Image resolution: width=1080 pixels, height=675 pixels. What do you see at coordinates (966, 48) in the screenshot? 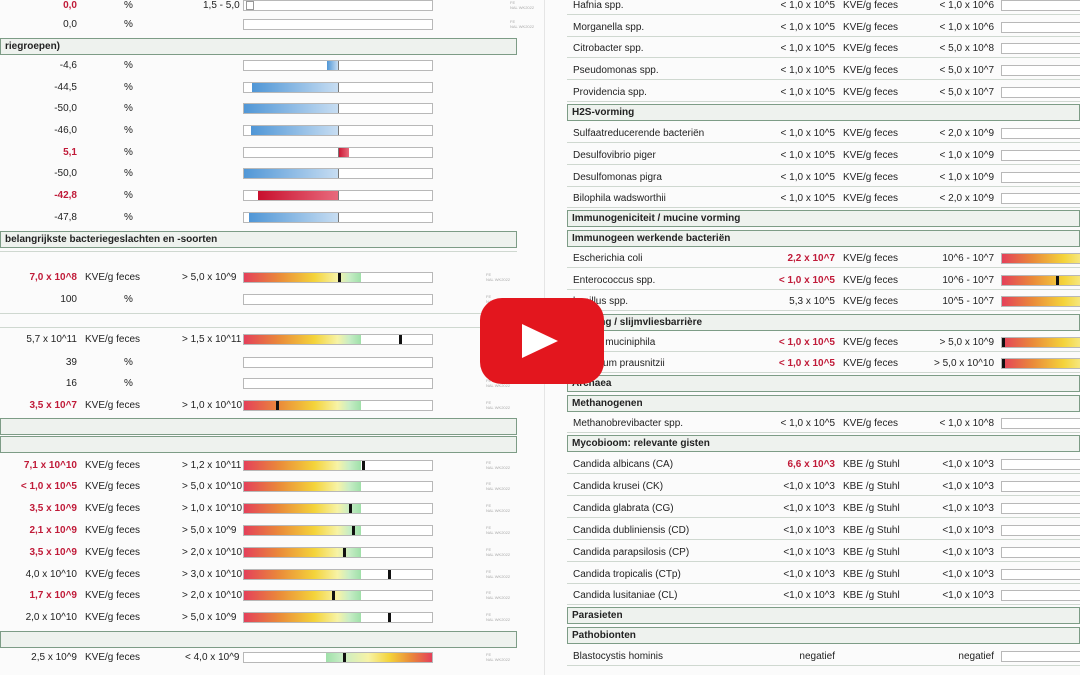
I see `reference-range: < 5,0 x 10^8` at bounding box center [966, 48].